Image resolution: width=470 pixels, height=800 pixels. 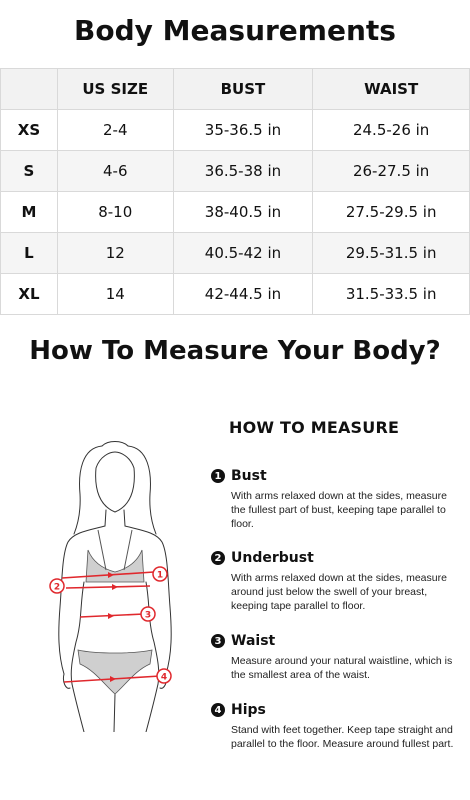 What do you see at coordinates (235, 351) in the screenshot?
I see `section-title: How To Measure Your Body?` at bounding box center [235, 351].